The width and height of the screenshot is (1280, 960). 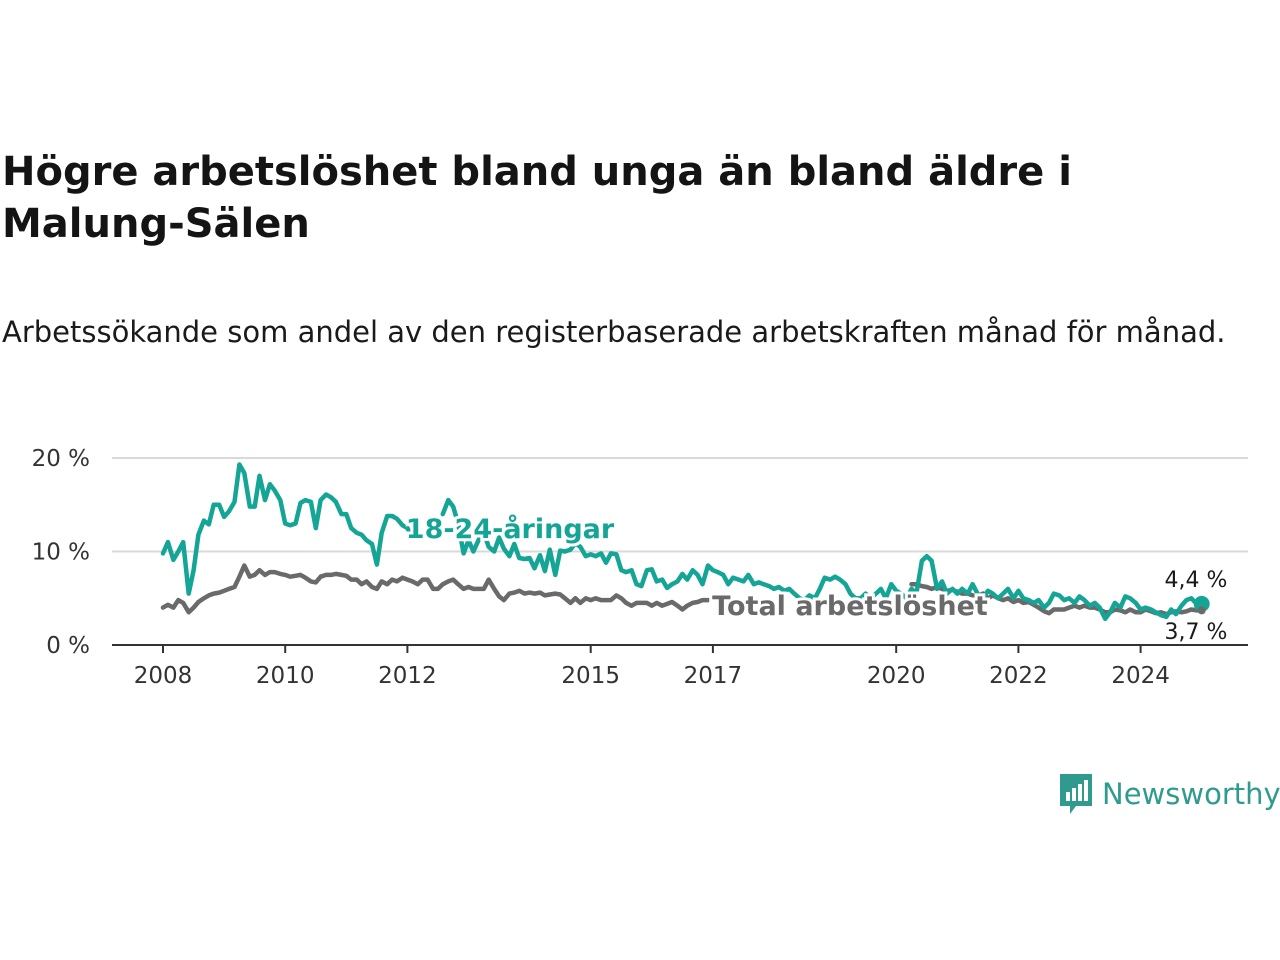 What do you see at coordinates (896, 676) in the screenshot?
I see `x-tick-label: 2020` at bounding box center [896, 676].